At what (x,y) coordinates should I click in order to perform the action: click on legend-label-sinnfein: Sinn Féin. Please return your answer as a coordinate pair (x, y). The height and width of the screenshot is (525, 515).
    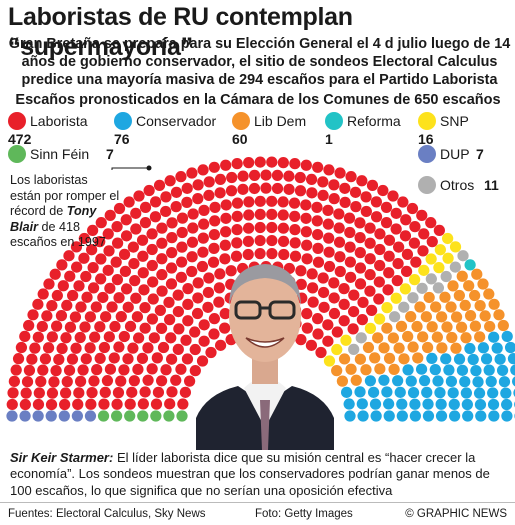
    Looking at the image, I should click on (60, 154).